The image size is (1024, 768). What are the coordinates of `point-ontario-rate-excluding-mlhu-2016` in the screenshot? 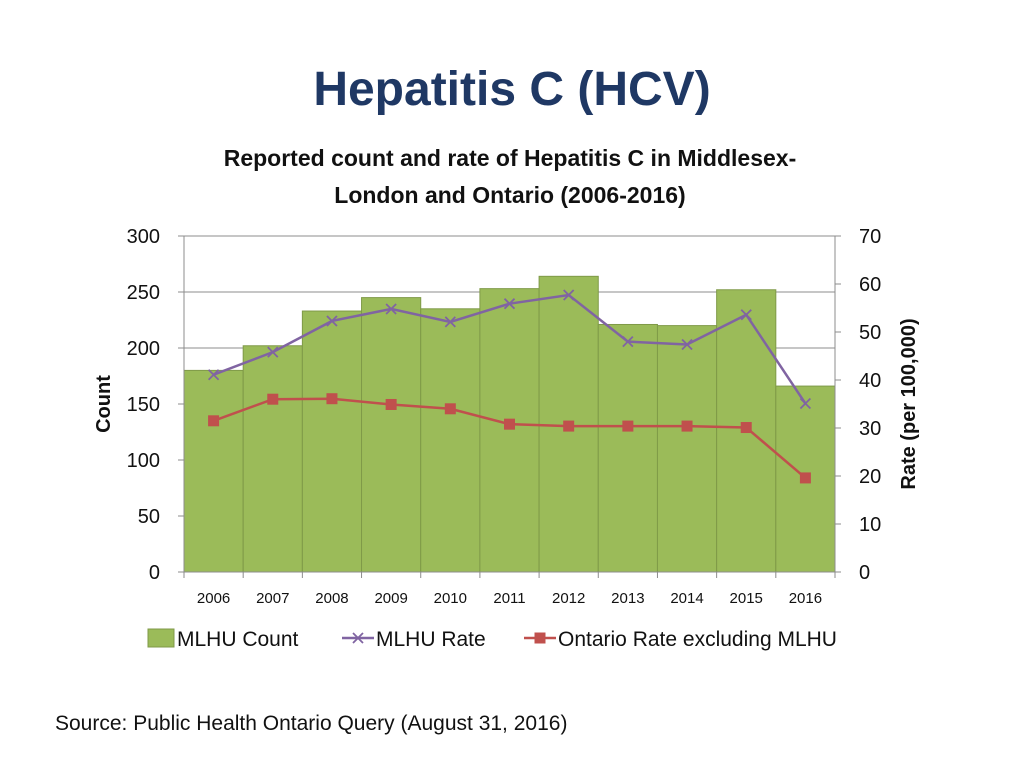 It's located at (805, 478).